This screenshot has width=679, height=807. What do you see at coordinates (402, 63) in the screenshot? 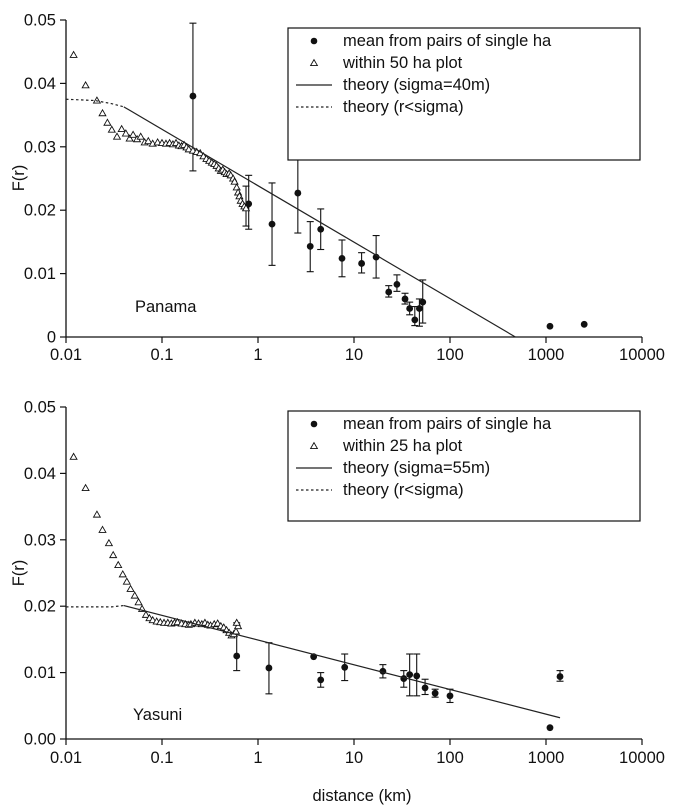
I see `legend-label: within 50 ha plot` at bounding box center [402, 63].